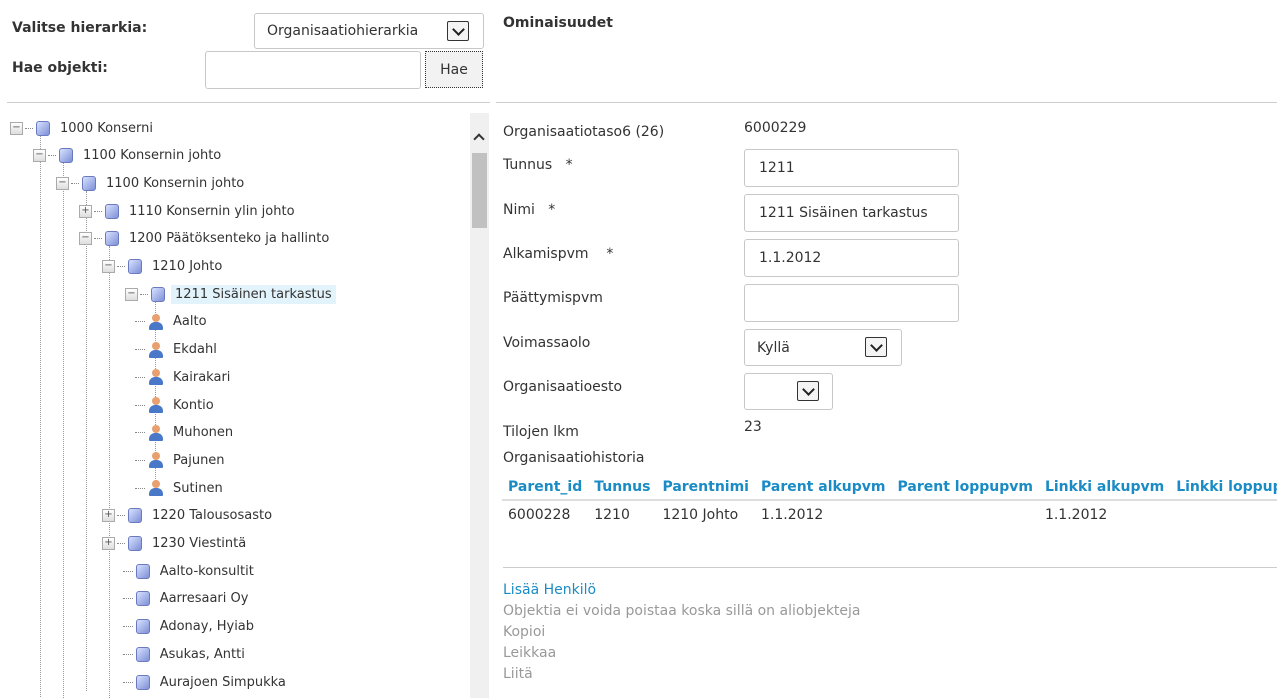  I want to click on tree-node: Pajunen, so click(182, 460).